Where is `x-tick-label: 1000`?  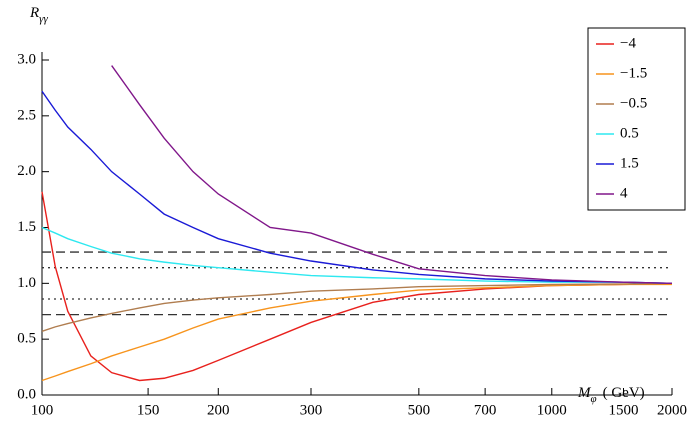 x-tick-label: 1000 is located at coordinates (552, 410).